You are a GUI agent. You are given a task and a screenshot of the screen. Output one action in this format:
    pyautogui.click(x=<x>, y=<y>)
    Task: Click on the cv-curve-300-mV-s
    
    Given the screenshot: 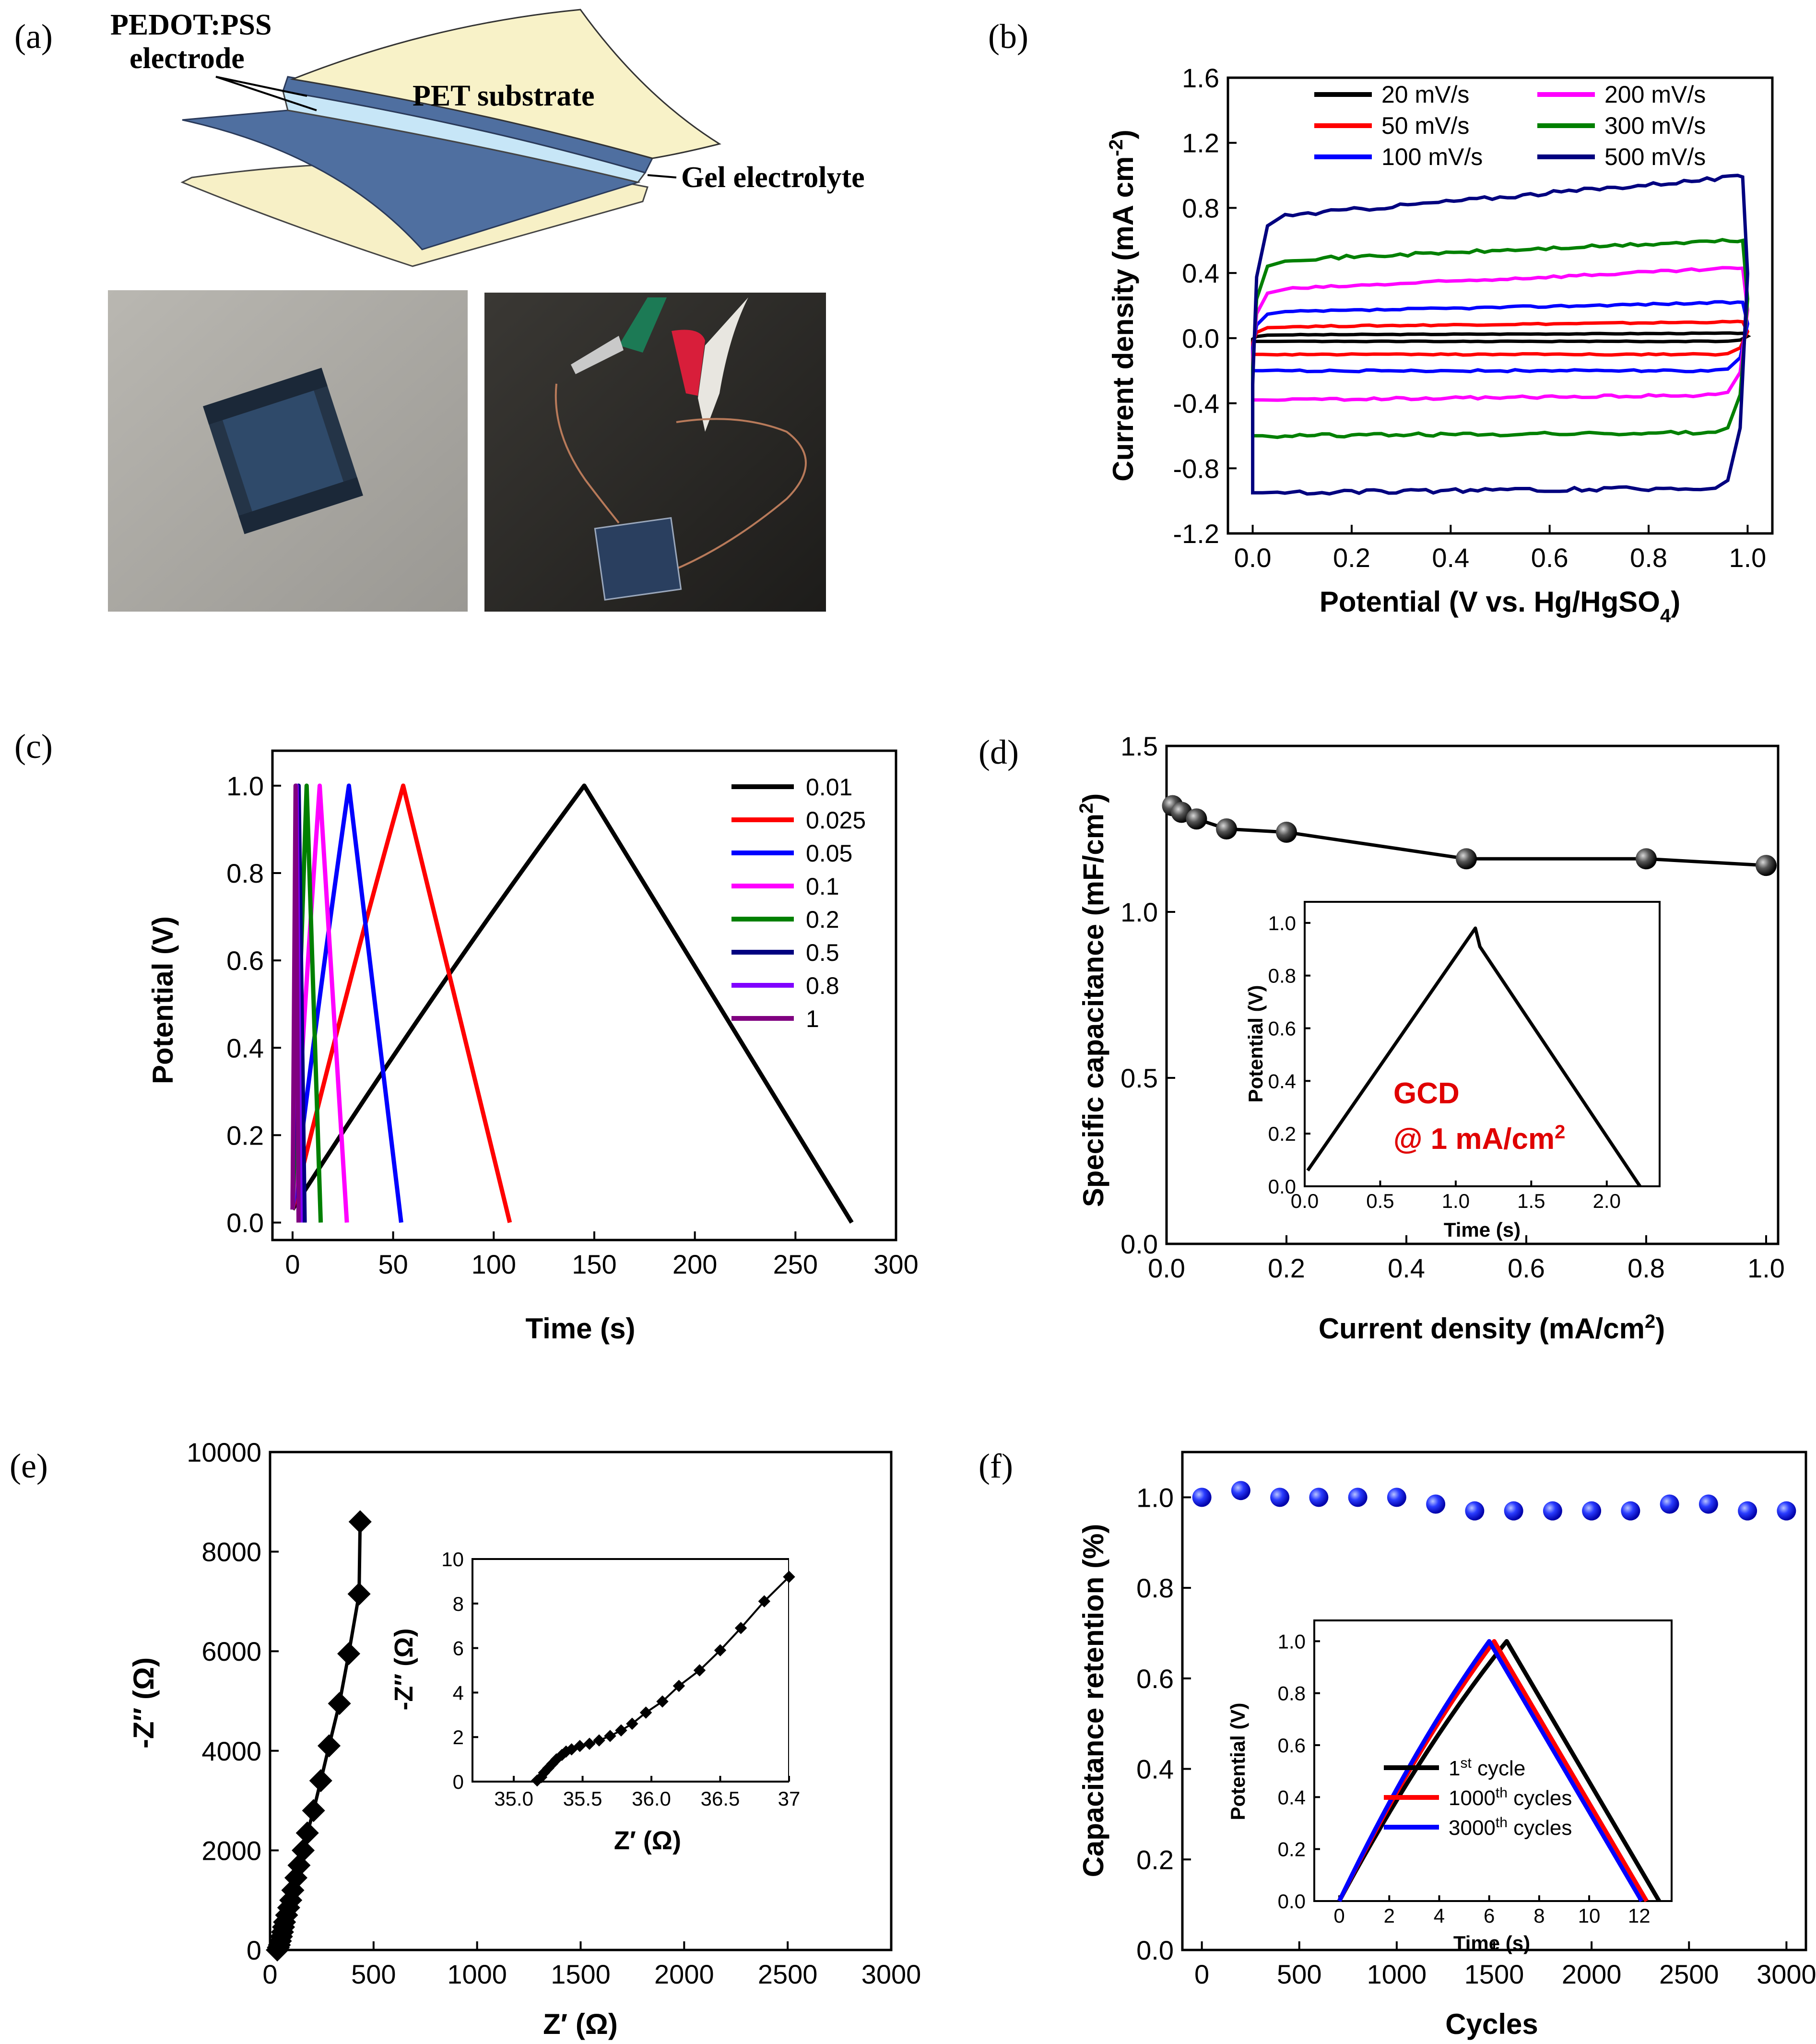 What is the action you would take?
    pyautogui.click(x=1500, y=338)
    